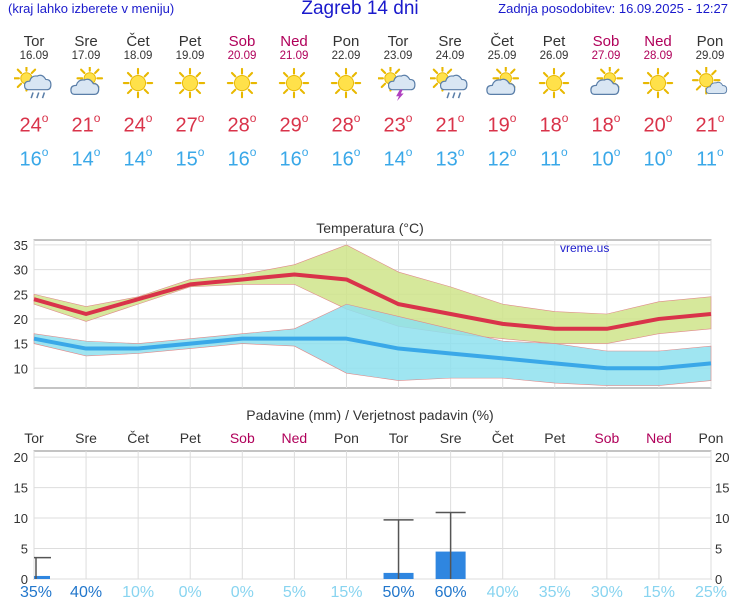 The height and width of the screenshot is (600, 740). I want to click on temp-y-tick: 30, so click(21, 270).